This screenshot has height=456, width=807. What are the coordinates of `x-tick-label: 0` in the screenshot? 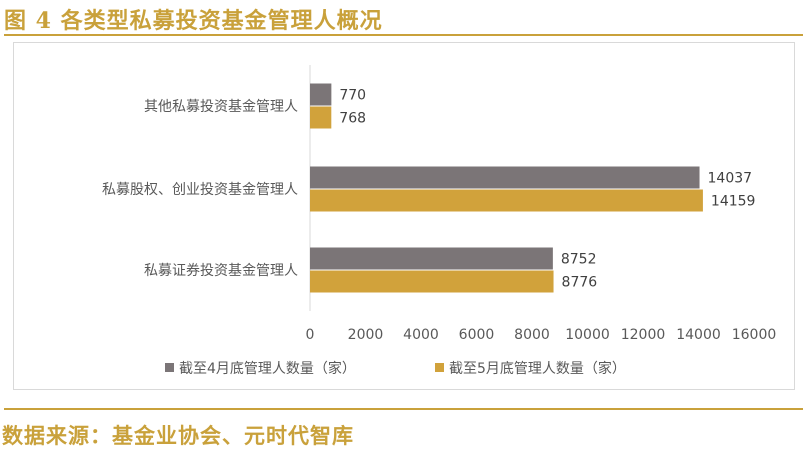 It's located at (310, 335).